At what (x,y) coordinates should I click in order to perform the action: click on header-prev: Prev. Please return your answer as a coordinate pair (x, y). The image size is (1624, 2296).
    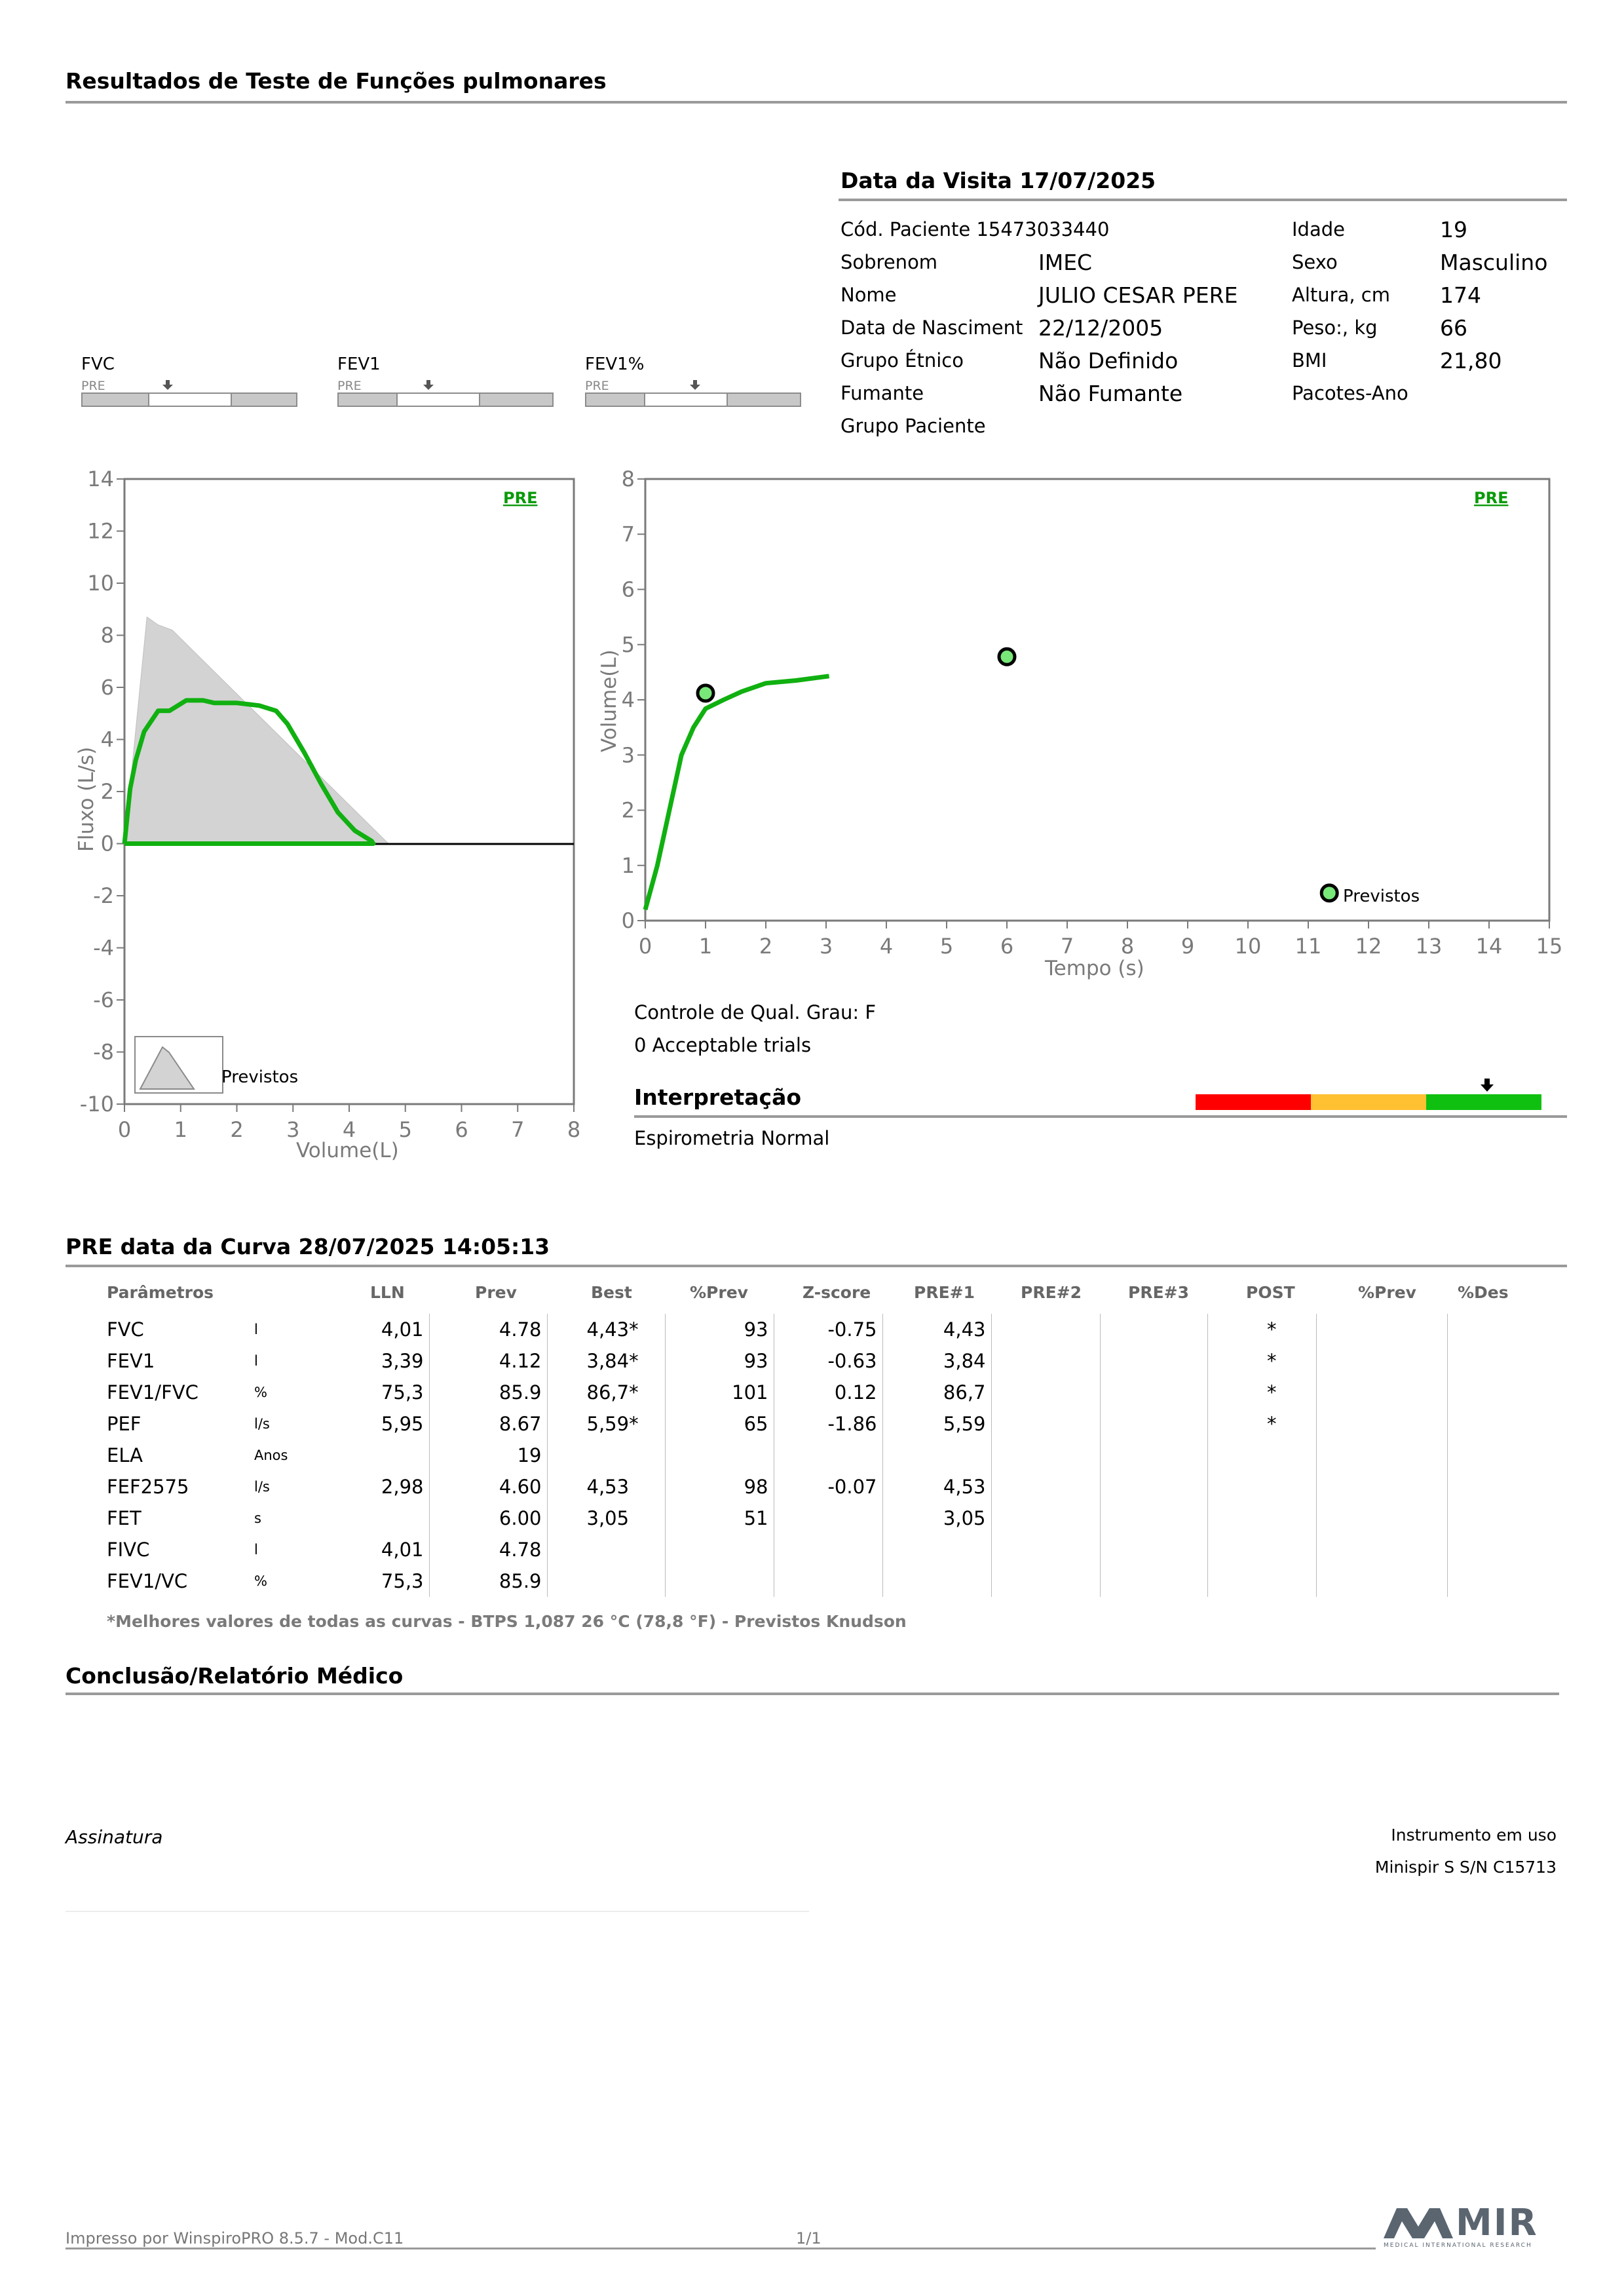
    Looking at the image, I should click on (496, 1292).